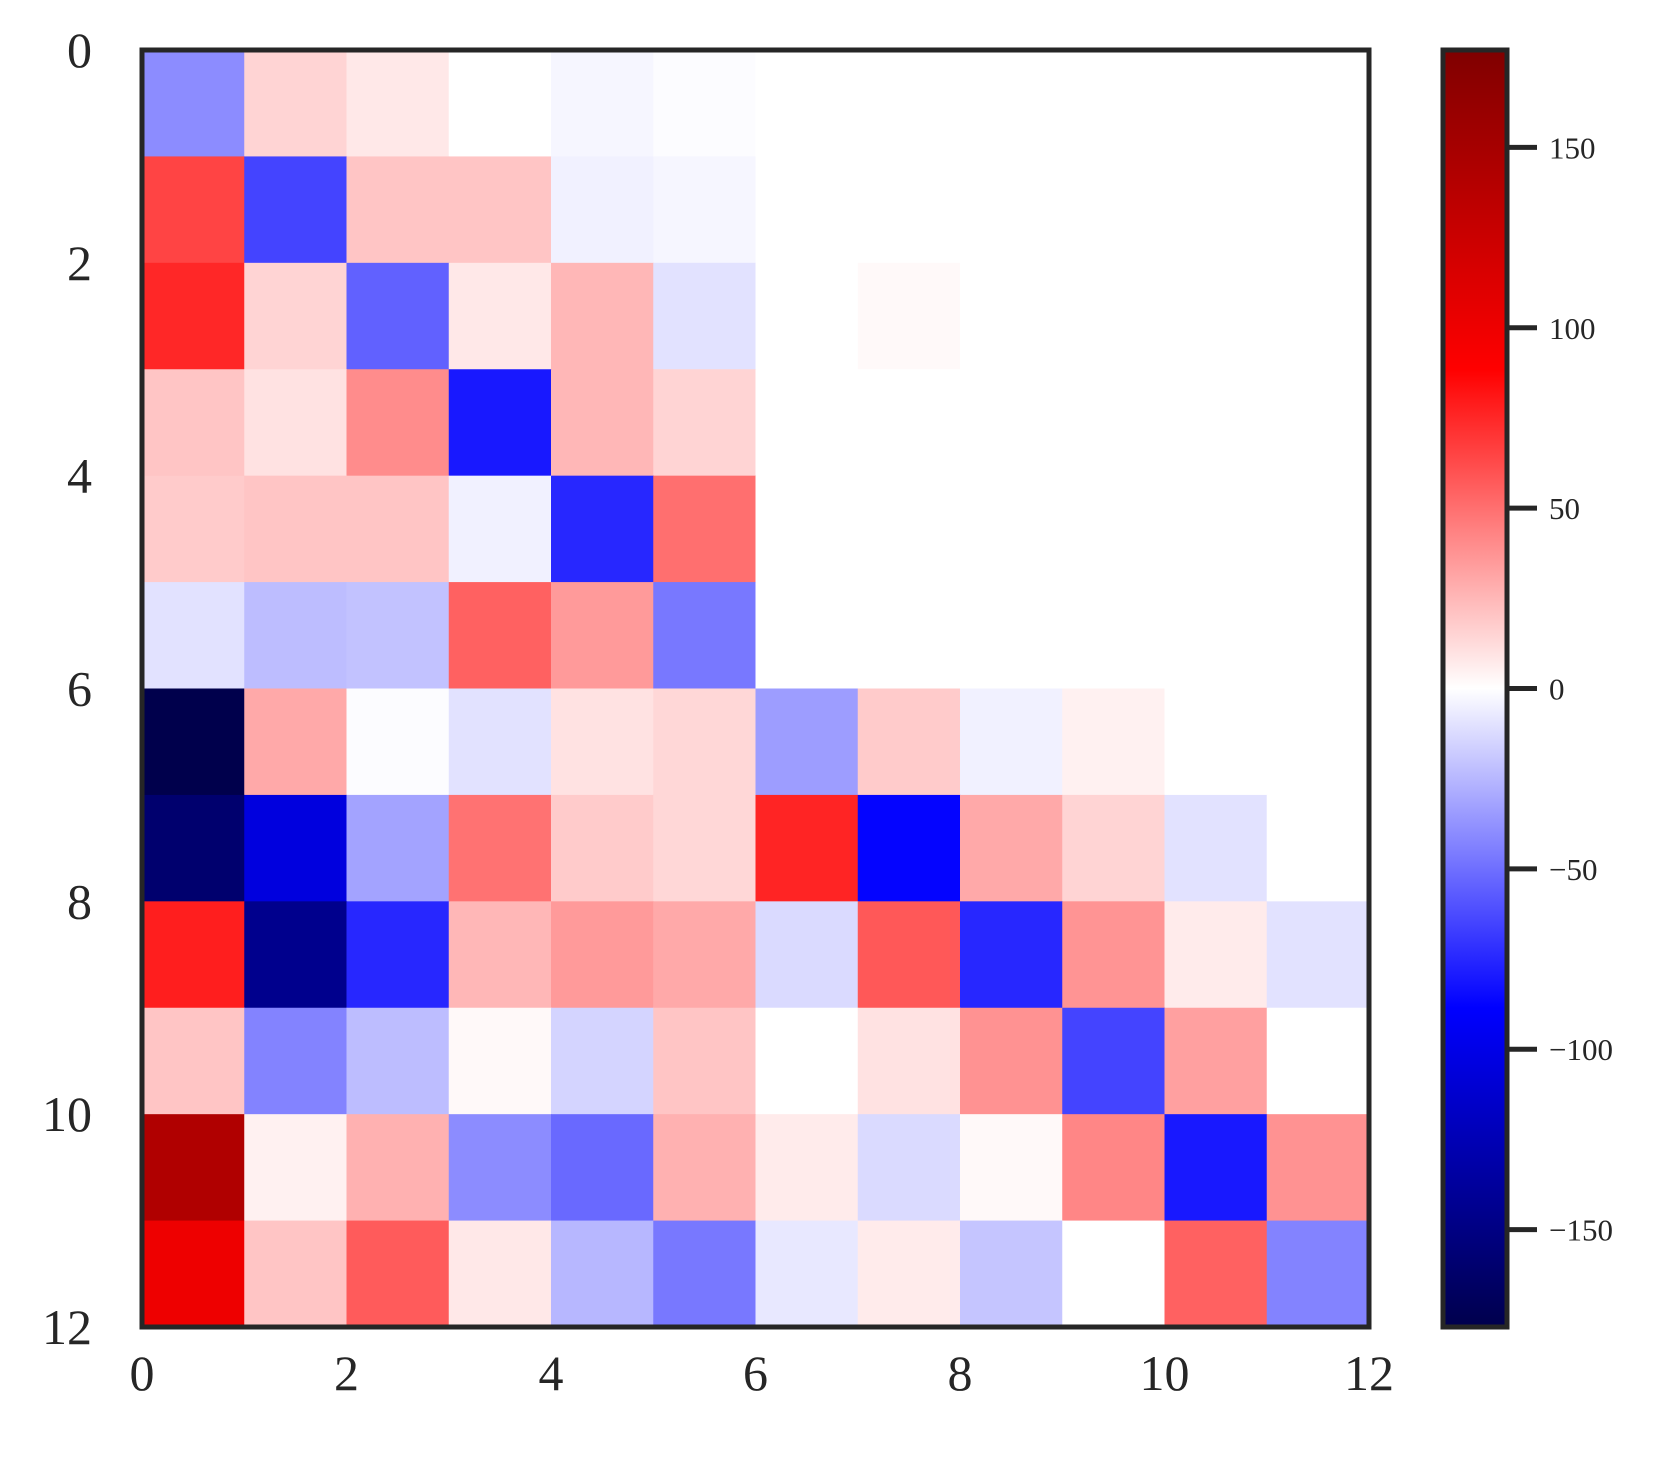 The image size is (1662, 1461). What do you see at coordinates (398, 529) in the screenshot?
I see `heatmap-cell-r4-c2` at bounding box center [398, 529].